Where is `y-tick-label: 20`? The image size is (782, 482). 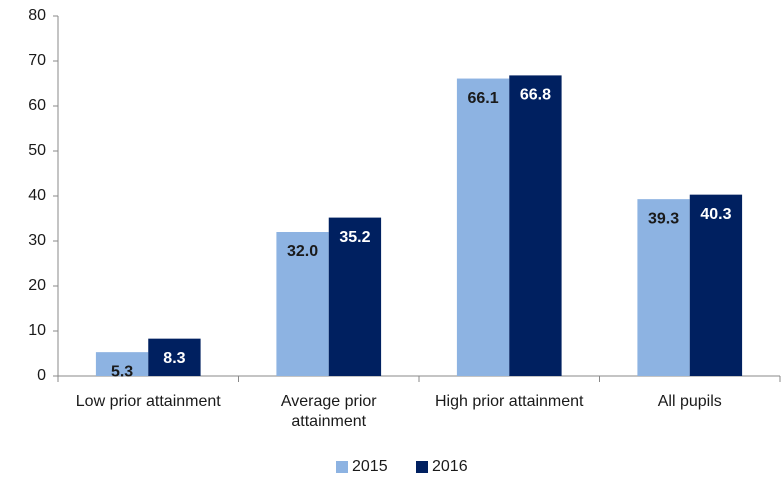 y-tick-label: 20 is located at coordinates (37, 285).